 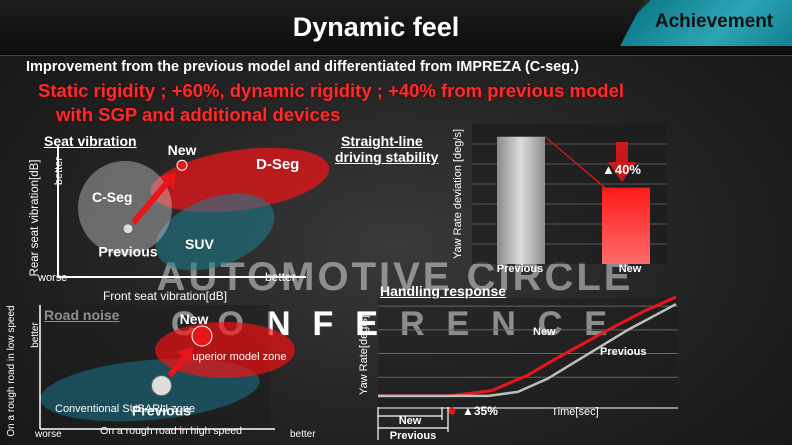 What do you see at coordinates (199, 244) in the screenshot?
I see `suv-label: SUV` at bounding box center [199, 244].